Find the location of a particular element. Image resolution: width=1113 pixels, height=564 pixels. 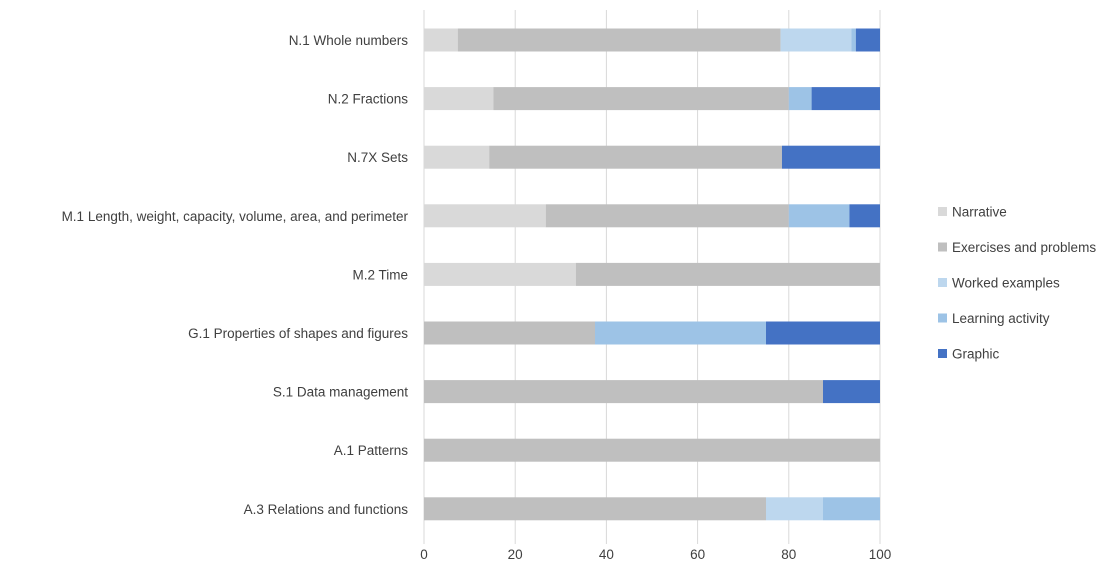

category-label: A.3 Relations and functions is located at coordinates (326, 509).